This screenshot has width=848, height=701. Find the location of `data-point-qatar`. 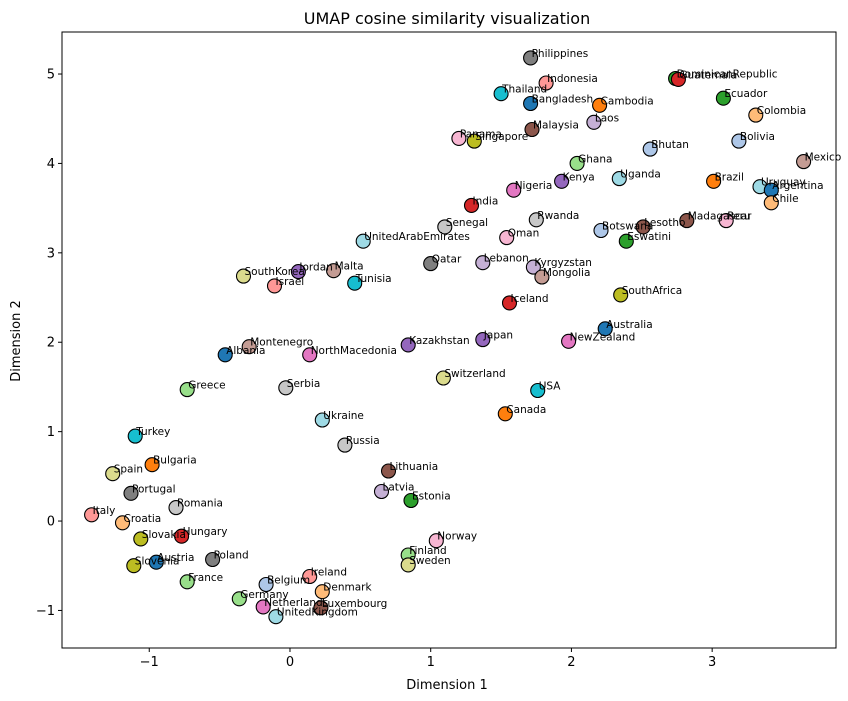

data-point-qatar is located at coordinates (431, 264).